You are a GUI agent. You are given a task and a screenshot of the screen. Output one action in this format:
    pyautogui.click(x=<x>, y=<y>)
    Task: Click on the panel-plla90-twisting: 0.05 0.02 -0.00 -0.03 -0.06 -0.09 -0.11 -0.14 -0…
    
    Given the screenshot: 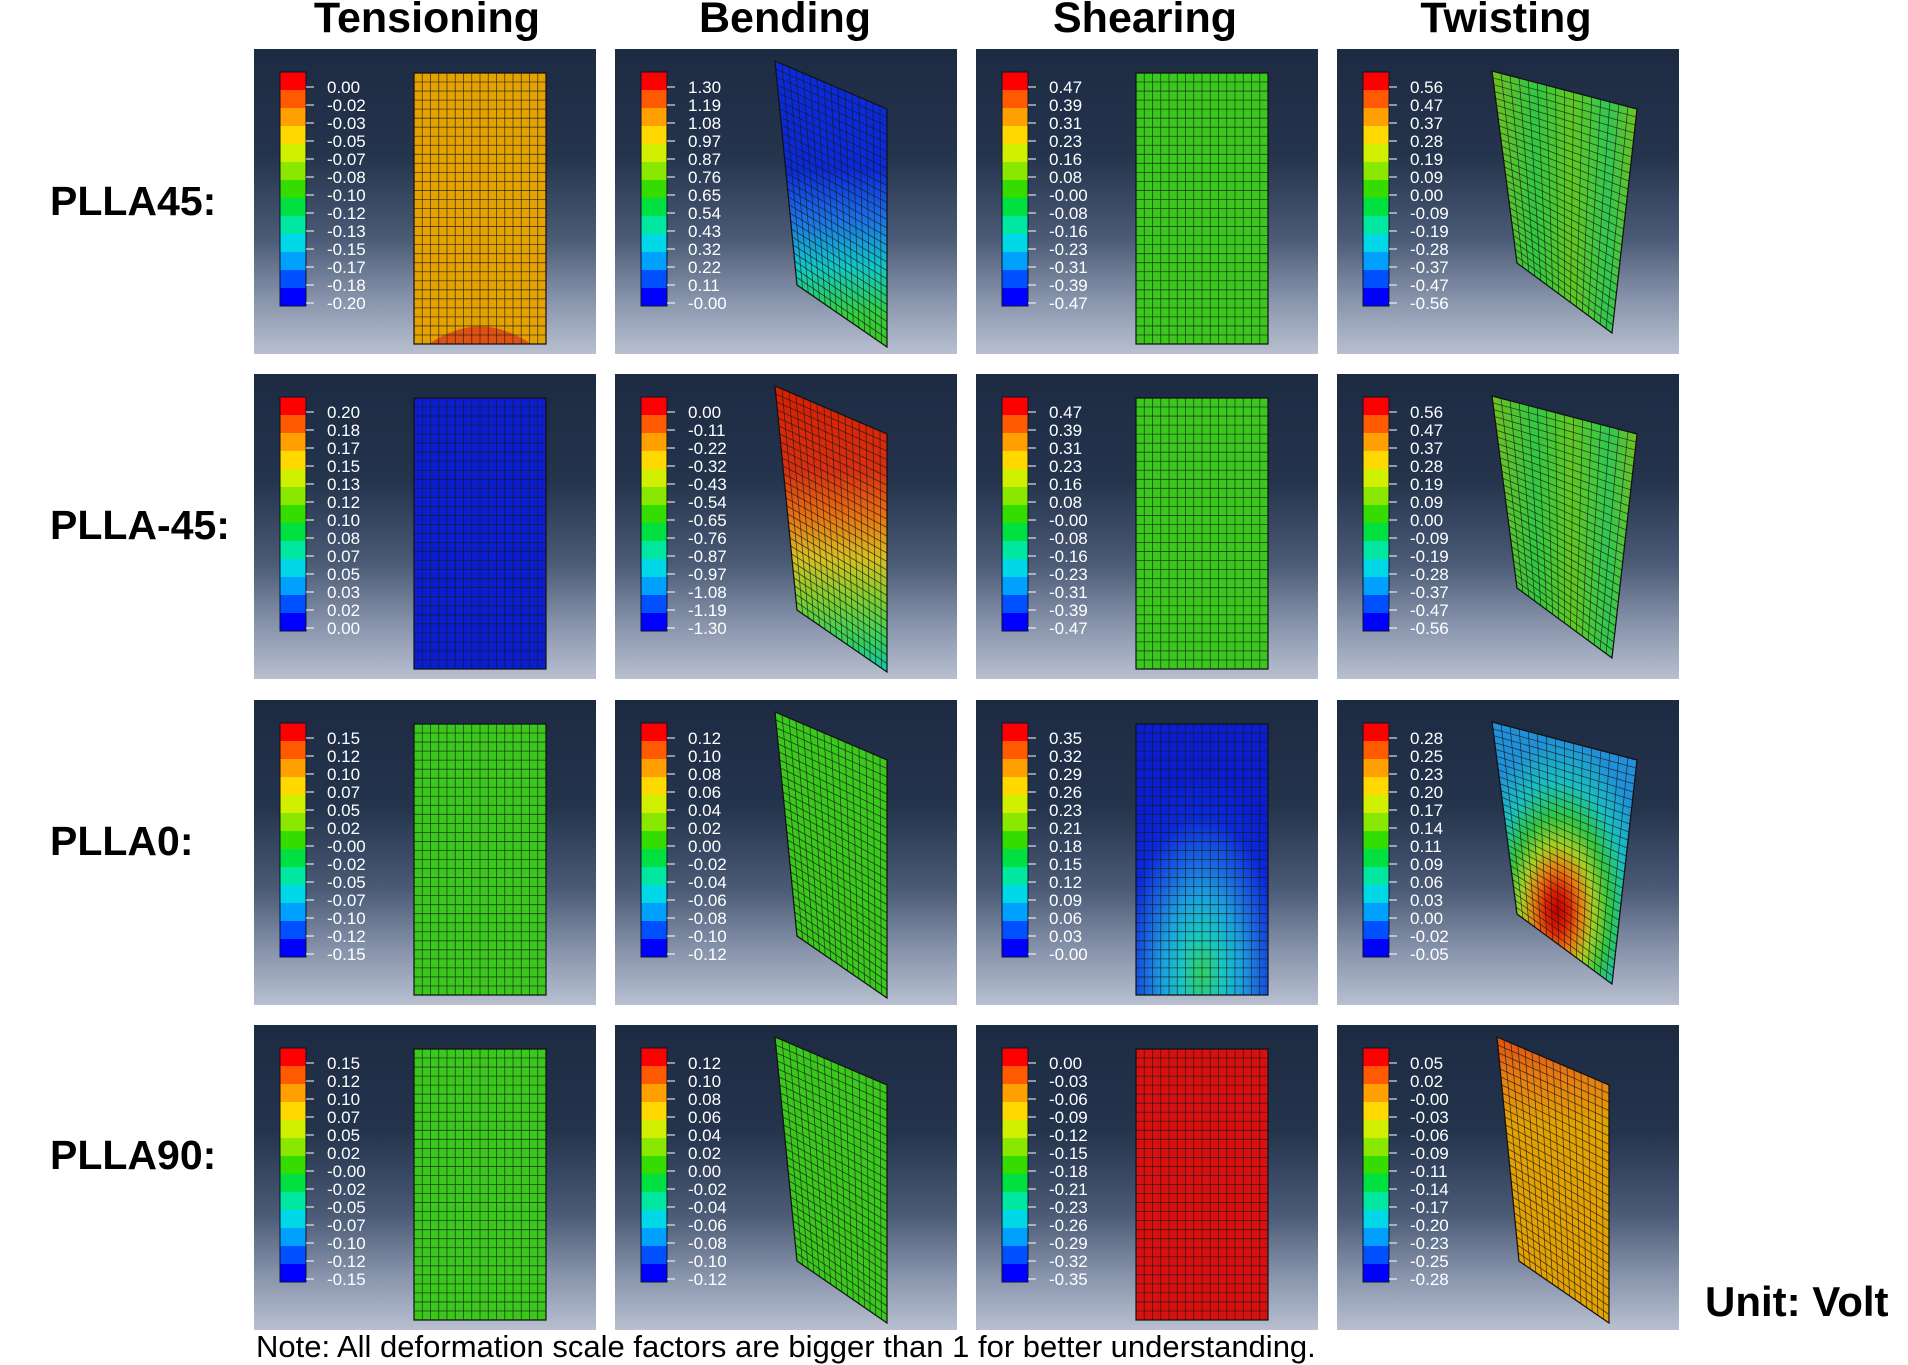 What is the action you would take?
    pyautogui.click(x=1508, y=1177)
    